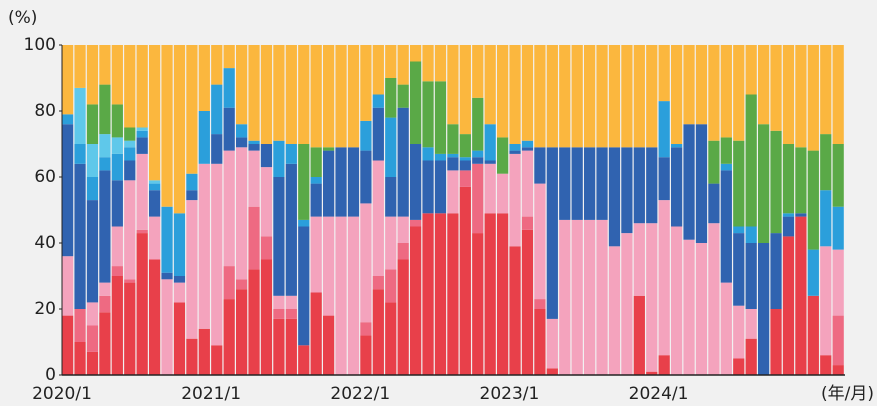 Image resolution: width=877 pixels, height=406 pixels. I want to click on y-tick-label: 60, so click(45, 177).